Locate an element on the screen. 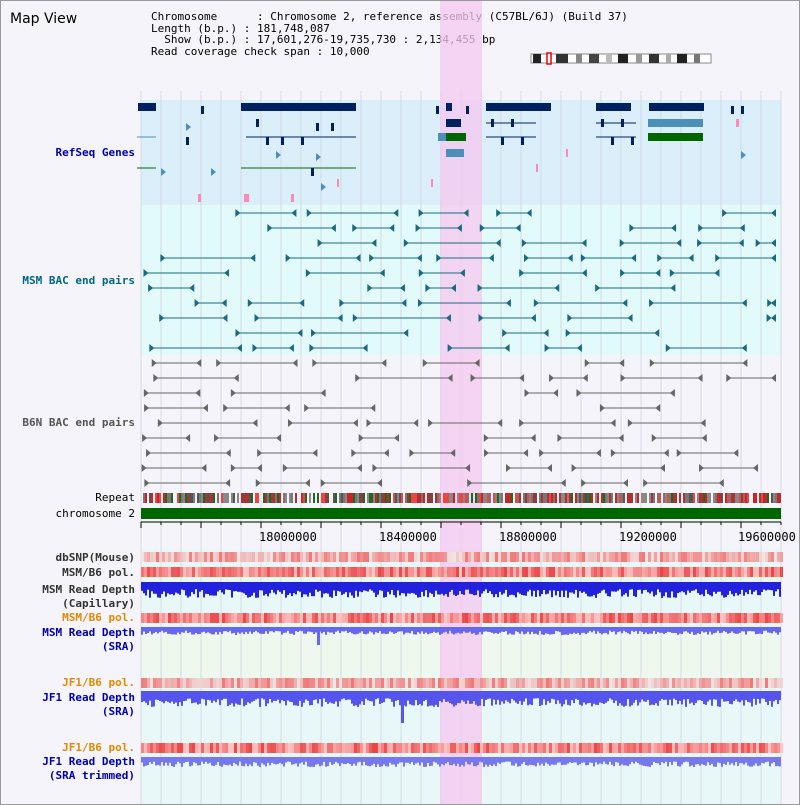  chromosome-bar is located at coordinates (461, 513).